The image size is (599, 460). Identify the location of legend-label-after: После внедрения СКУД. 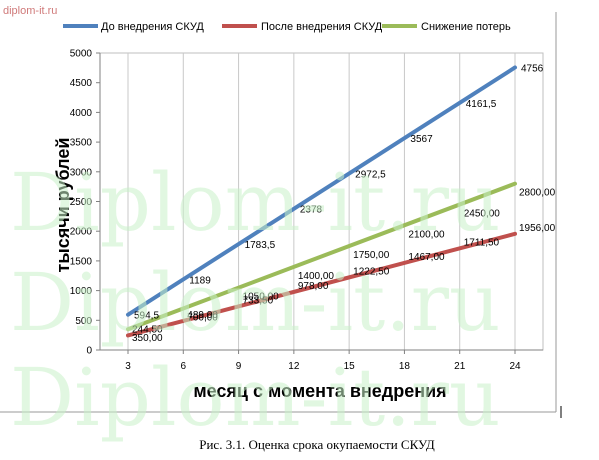
(322, 27).